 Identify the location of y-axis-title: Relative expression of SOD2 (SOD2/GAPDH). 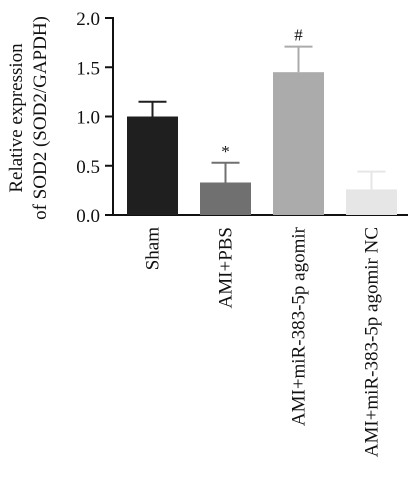
(28, 118).